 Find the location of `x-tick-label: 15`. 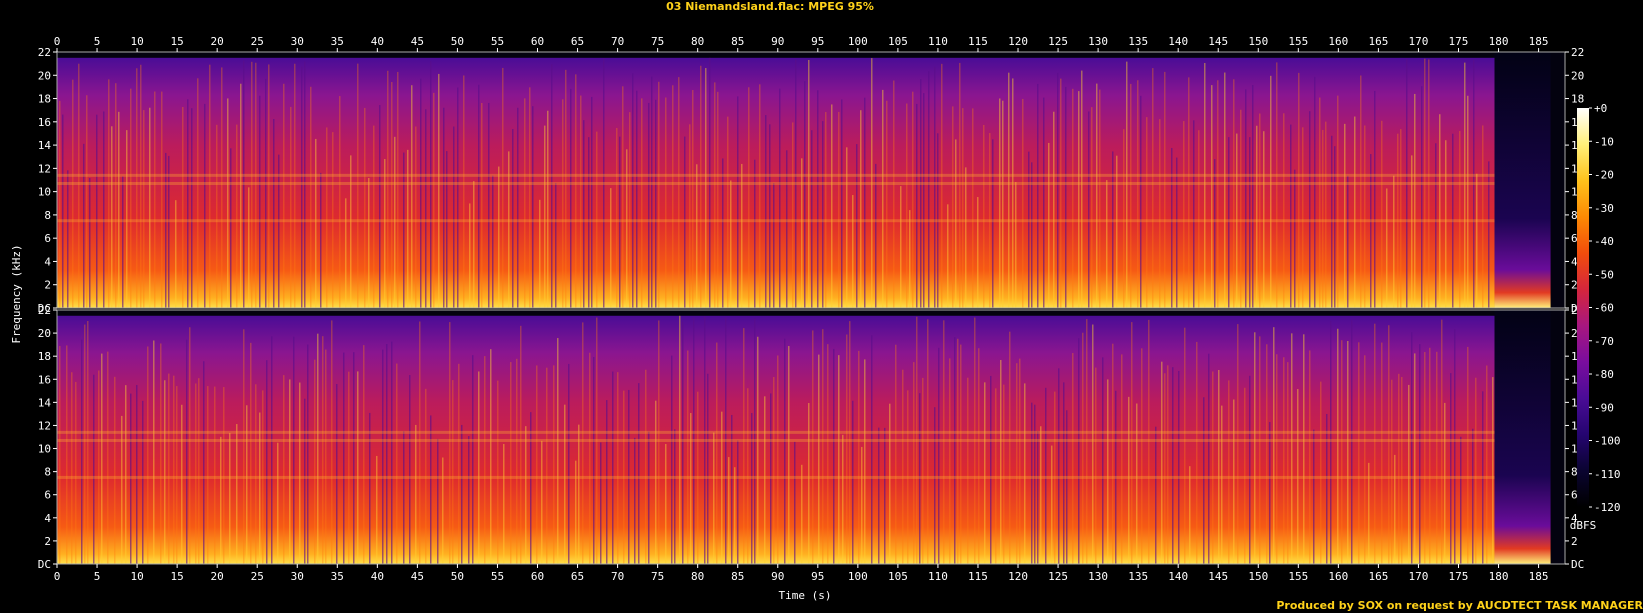

x-tick-label: 15 is located at coordinates (177, 576).